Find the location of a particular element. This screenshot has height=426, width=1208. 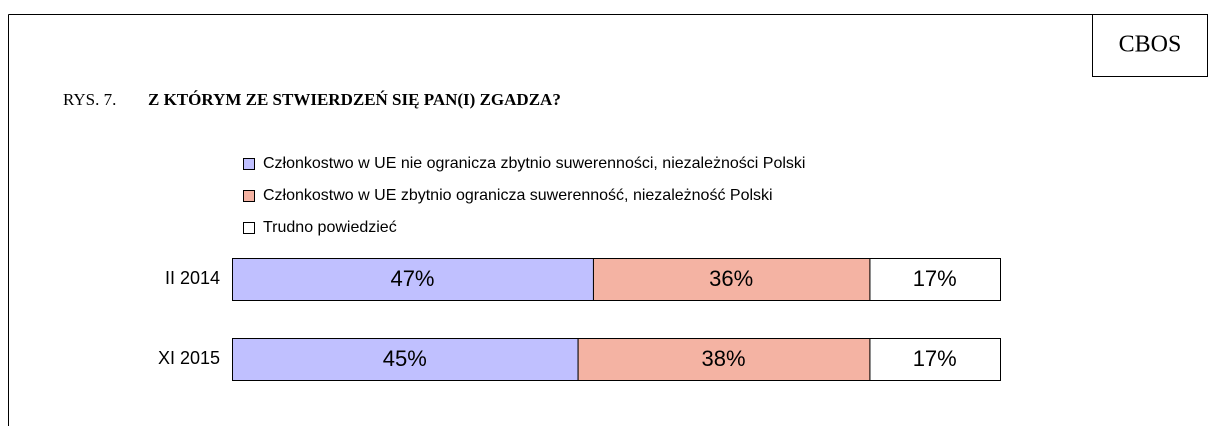

data-label: 47% is located at coordinates (412, 278).